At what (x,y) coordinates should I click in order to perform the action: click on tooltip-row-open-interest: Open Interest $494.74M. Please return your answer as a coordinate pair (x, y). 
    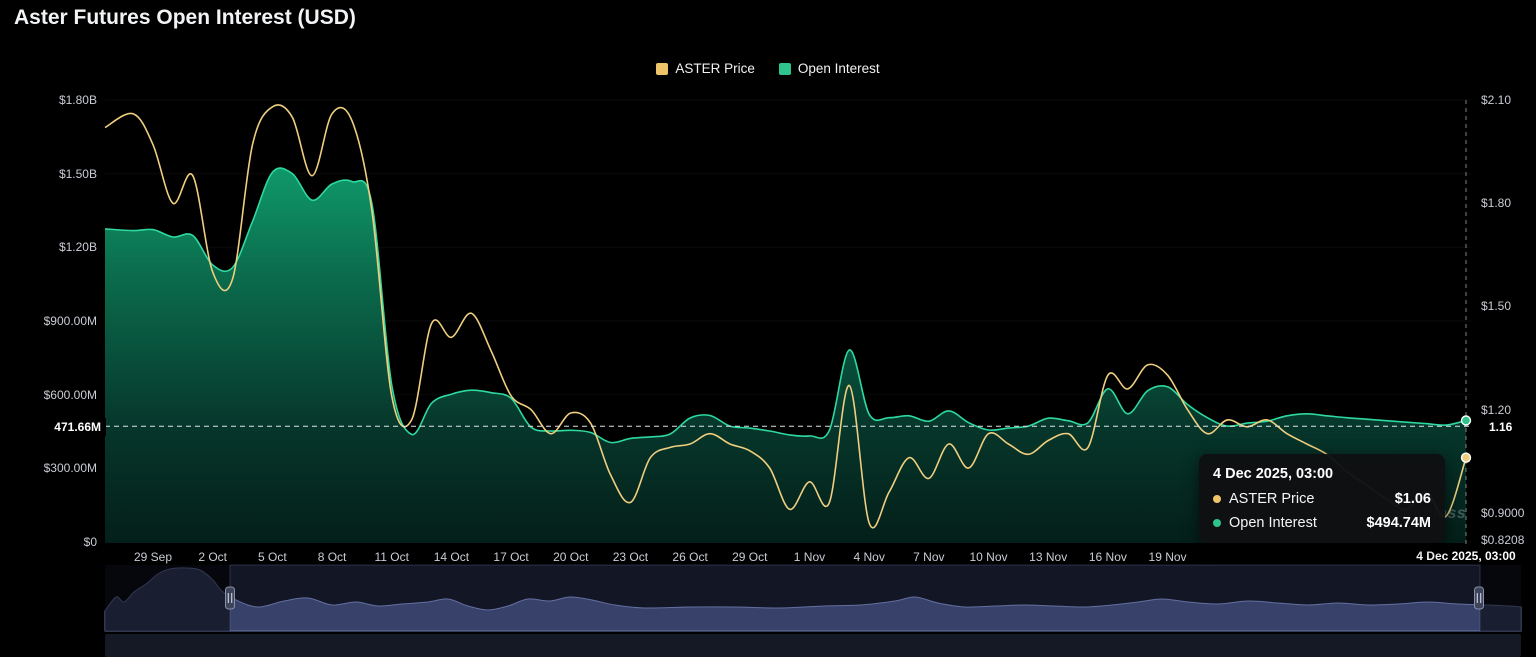
    Looking at the image, I should click on (1322, 523).